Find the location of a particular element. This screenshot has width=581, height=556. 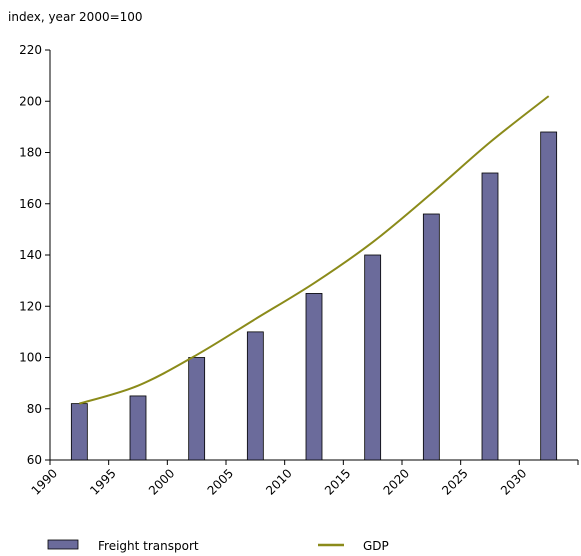

legend-label-gdp: GDP is located at coordinates (376, 546).